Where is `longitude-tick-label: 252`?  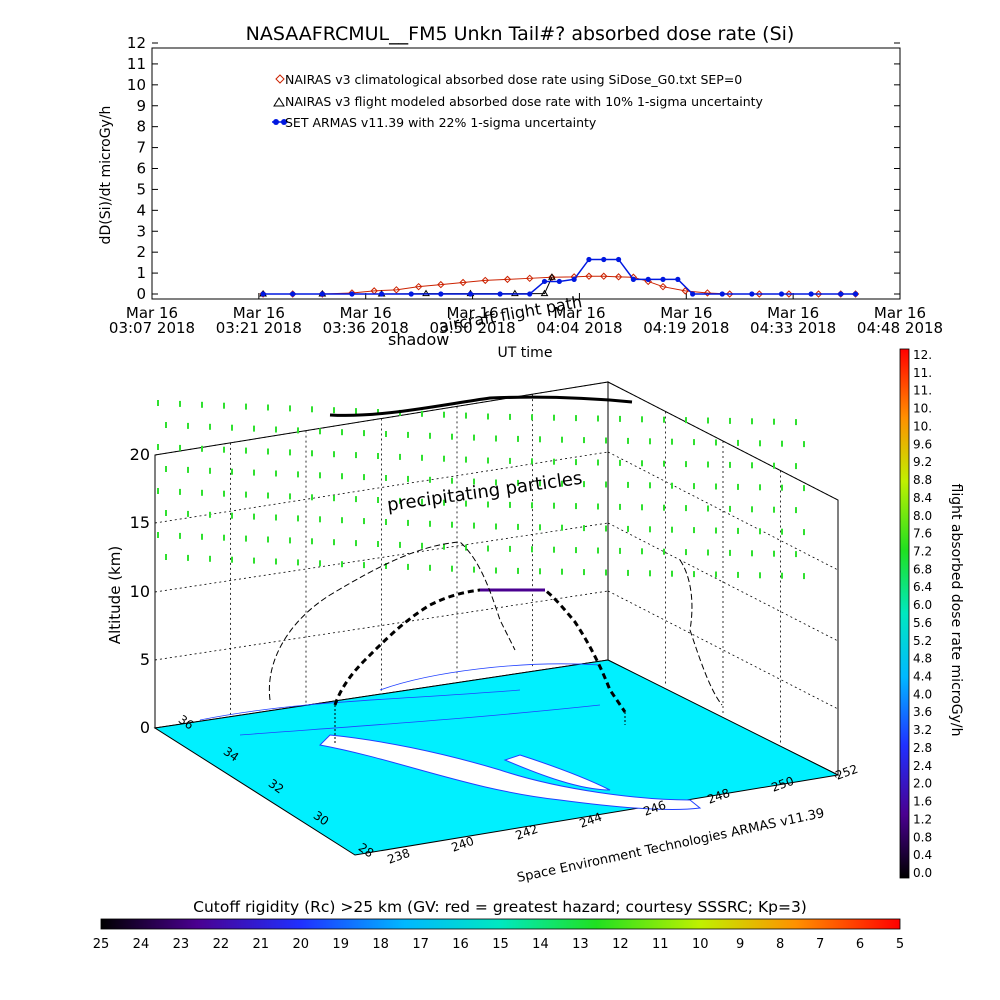 longitude-tick-label: 252 is located at coordinates (846, 772).